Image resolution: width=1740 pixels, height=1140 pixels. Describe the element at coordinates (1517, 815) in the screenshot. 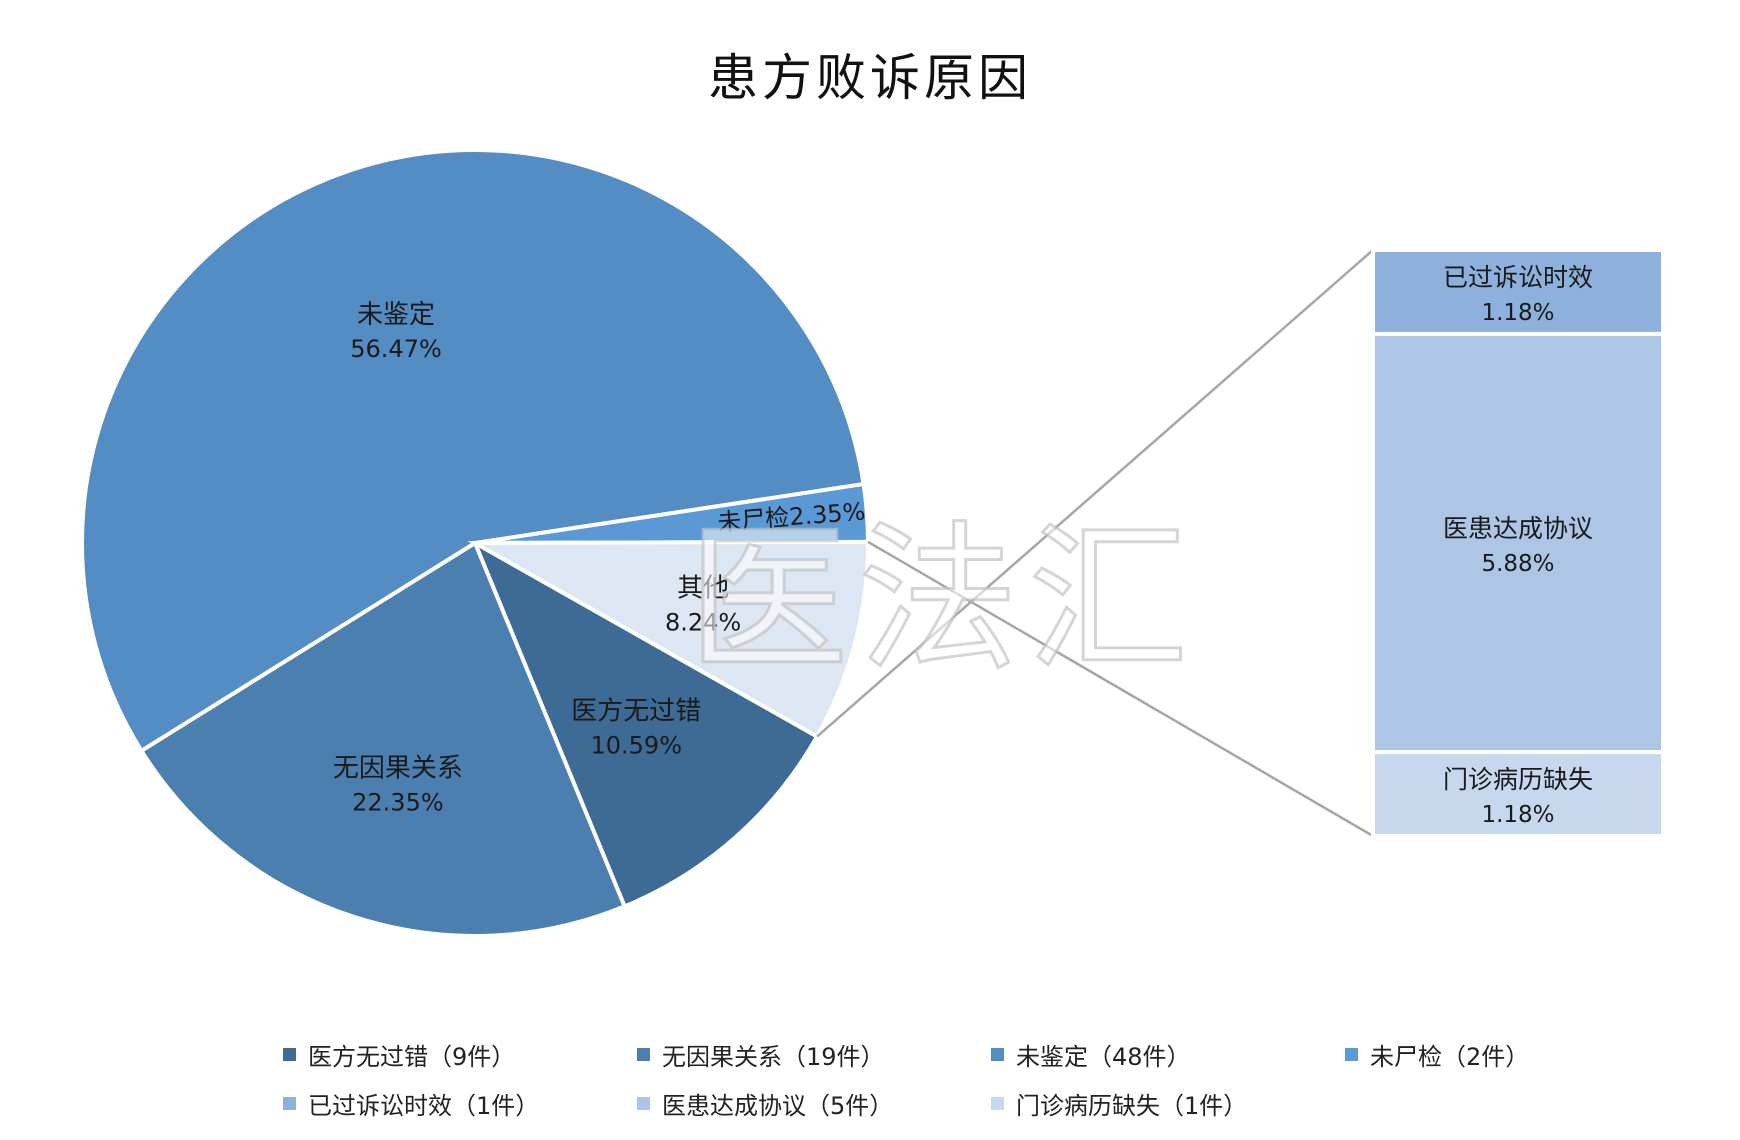

I see `bar-label-value-3: 1.18%` at that location.